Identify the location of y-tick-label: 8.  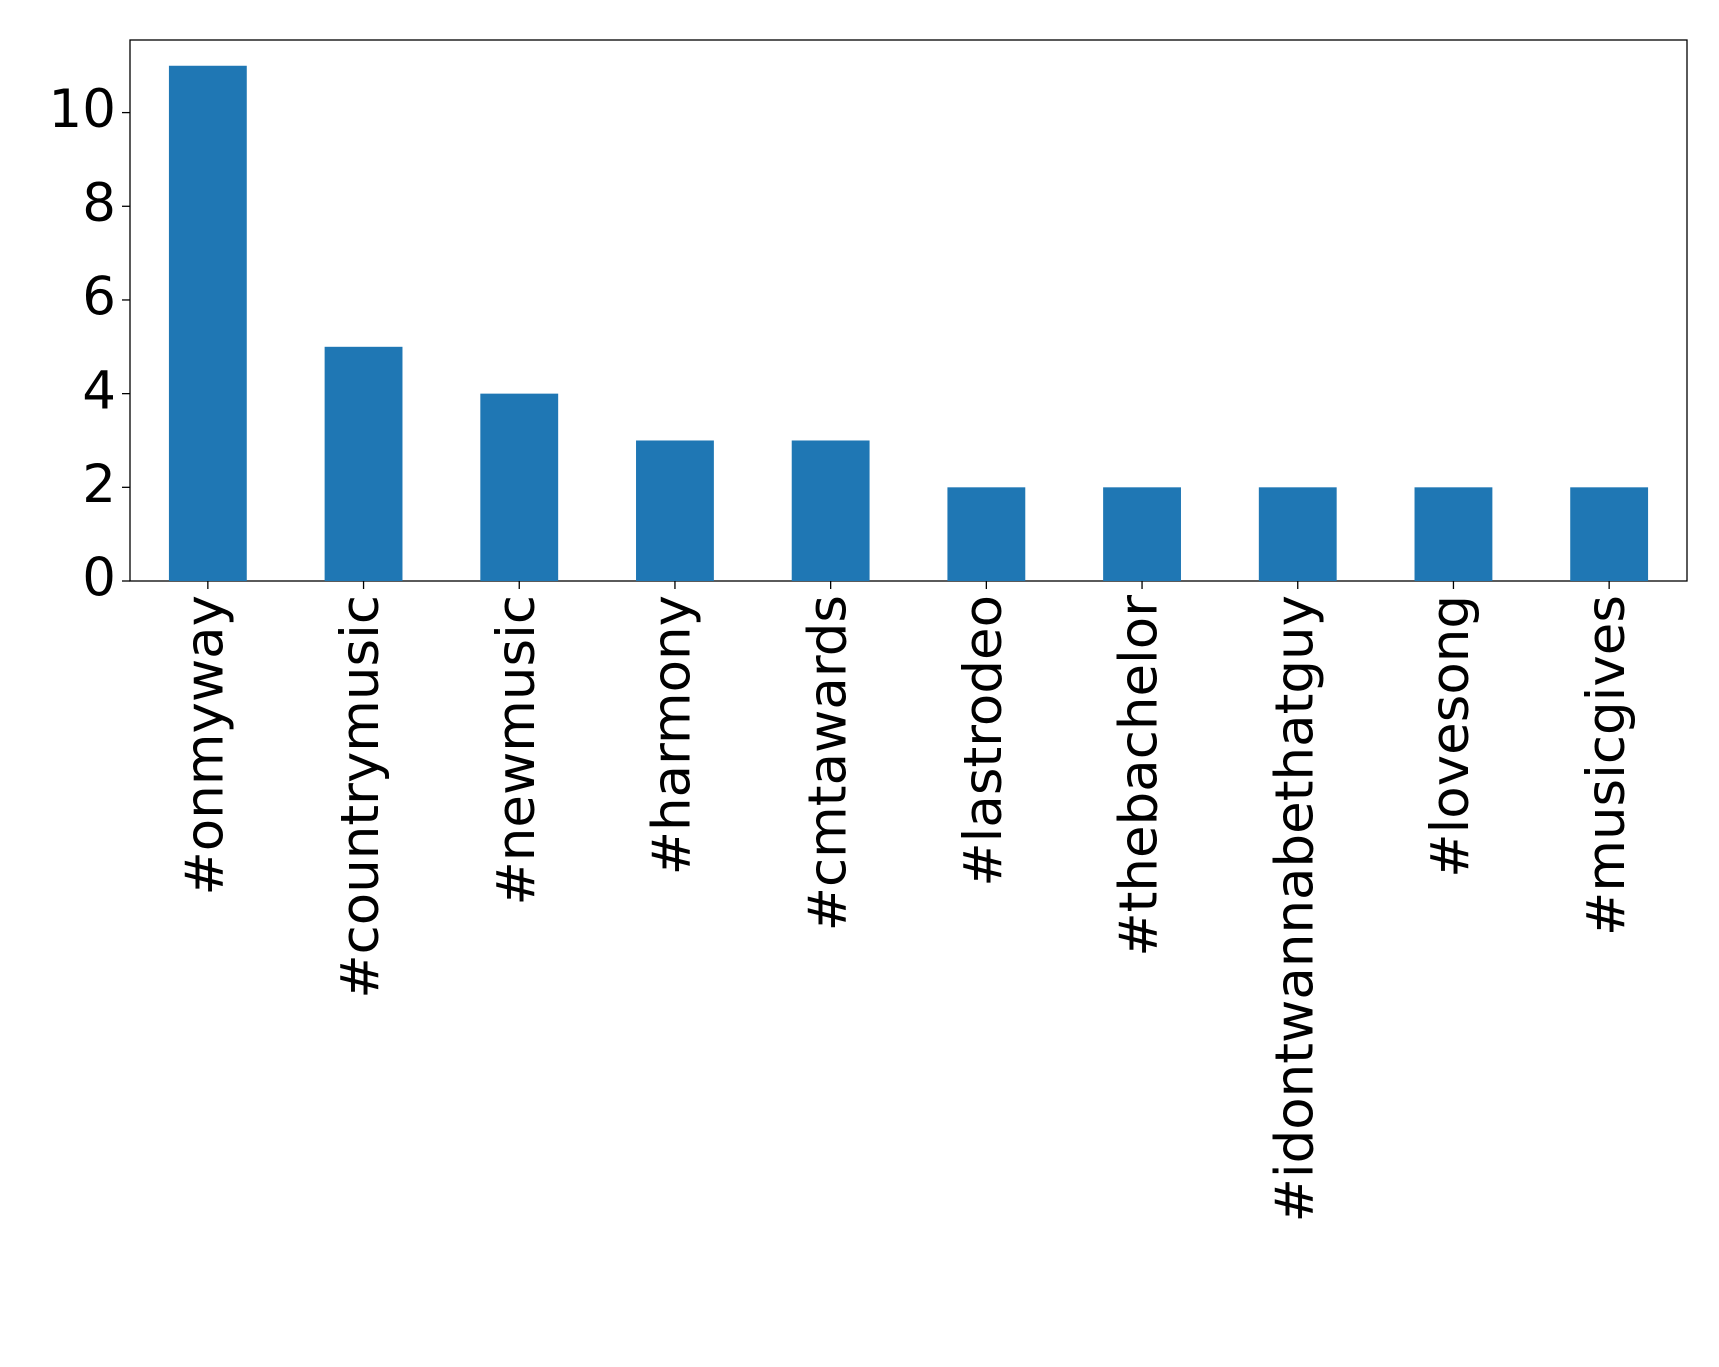
(99, 203).